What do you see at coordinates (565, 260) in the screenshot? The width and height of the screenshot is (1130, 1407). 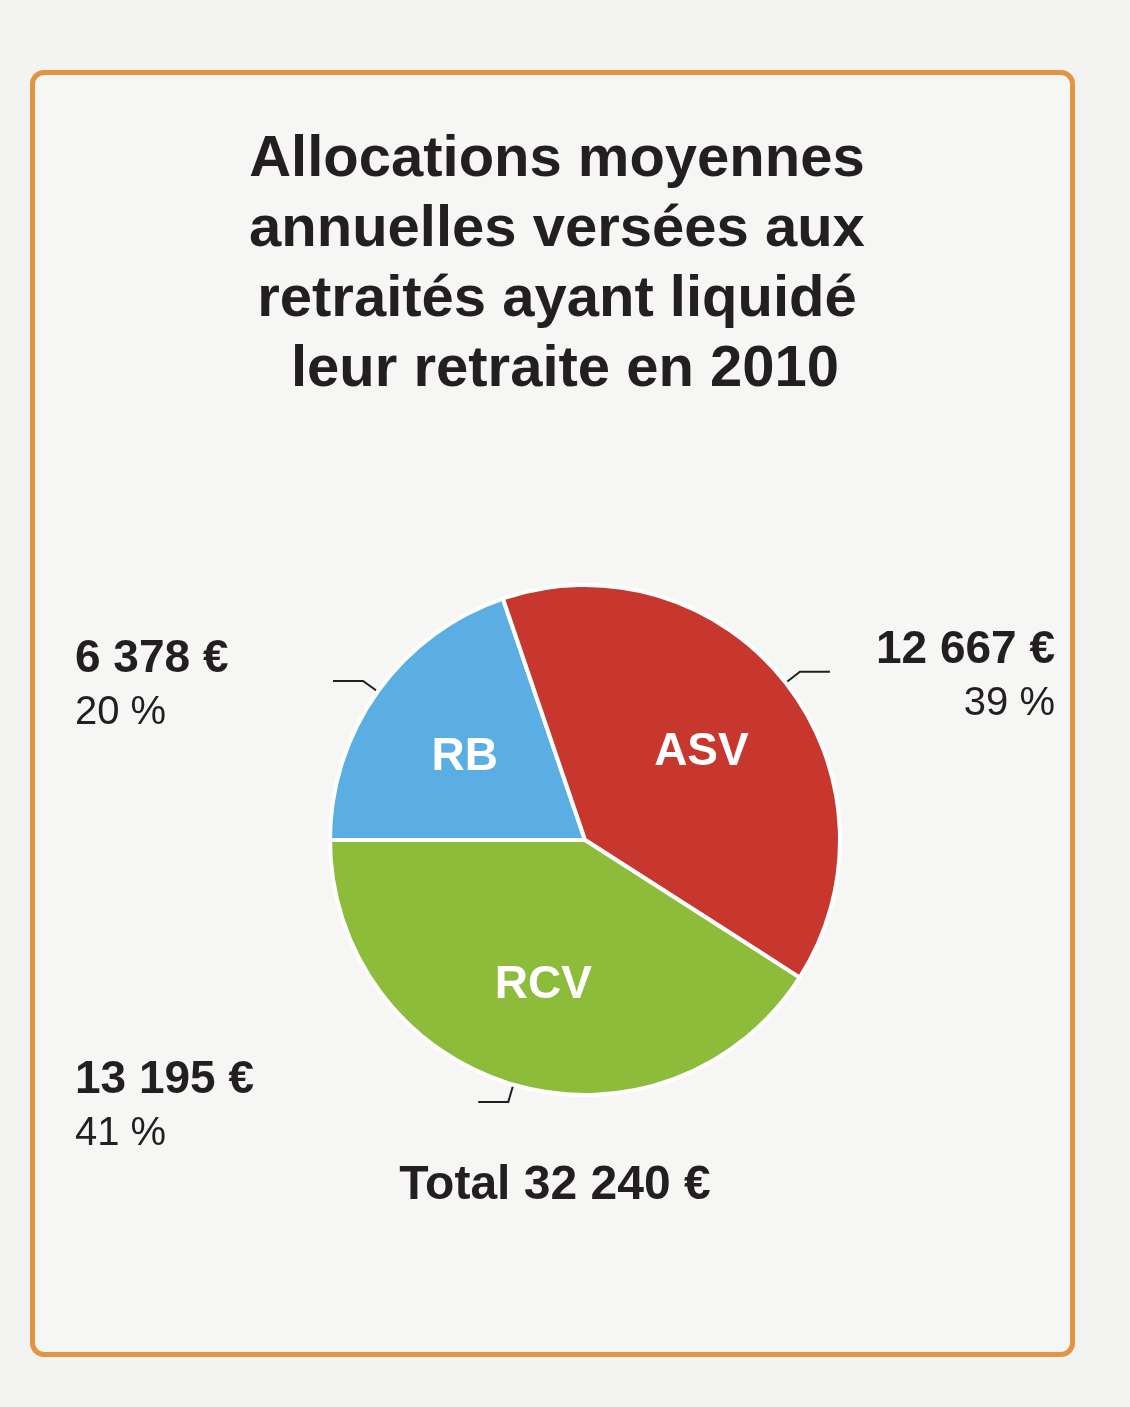 I see `chart-title: Allocations moyennes annuelles versées aux retraités ayant liquidé leur retraite en 2010` at bounding box center [565, 260].